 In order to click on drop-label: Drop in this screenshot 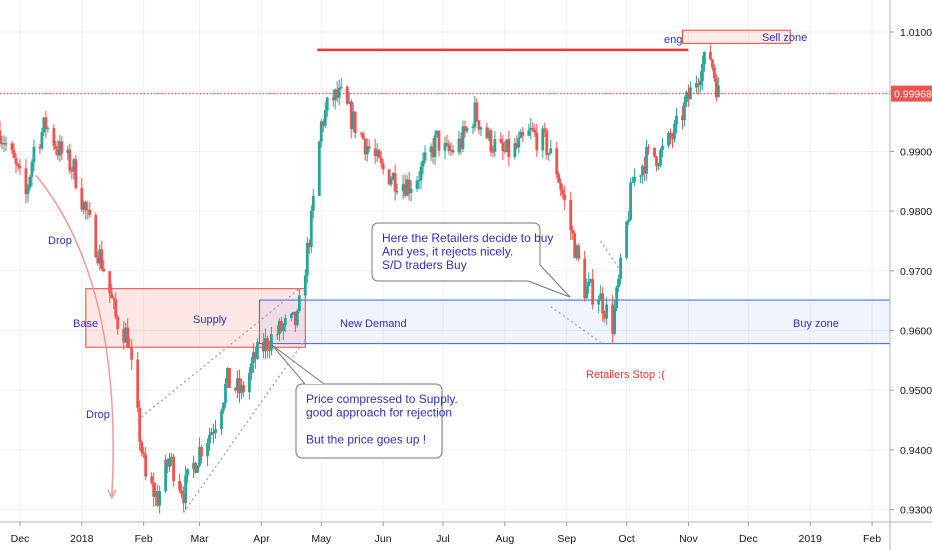, I will do `click(60, 241)`.